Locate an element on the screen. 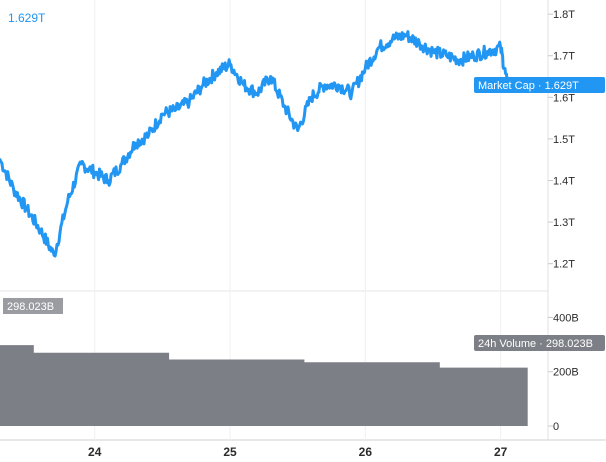 The height and width of the screenshot is (462, 606). volume-tag-label: 24h Volume · 298.023B is located at coordinates (535, 344).